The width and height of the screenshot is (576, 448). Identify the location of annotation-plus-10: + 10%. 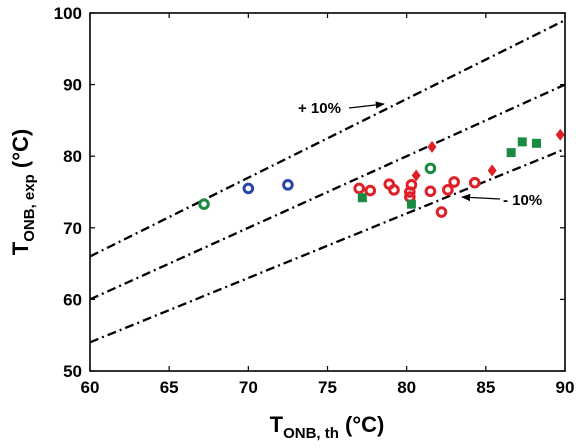
(319, 108).